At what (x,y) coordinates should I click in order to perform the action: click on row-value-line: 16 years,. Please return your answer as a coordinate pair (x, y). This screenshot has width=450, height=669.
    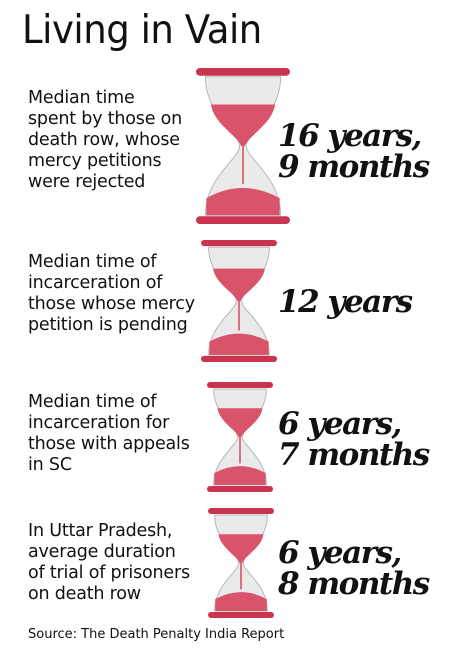
    Looking at the image, I should click on (350, 136).